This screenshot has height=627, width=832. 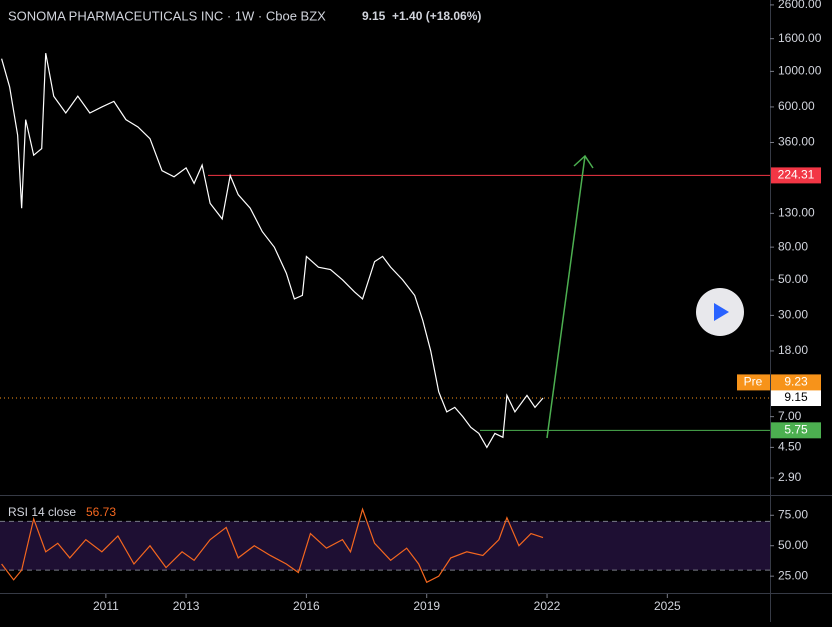 I want to click on y-tick-label: 2.90, so click(x=790, y=477).